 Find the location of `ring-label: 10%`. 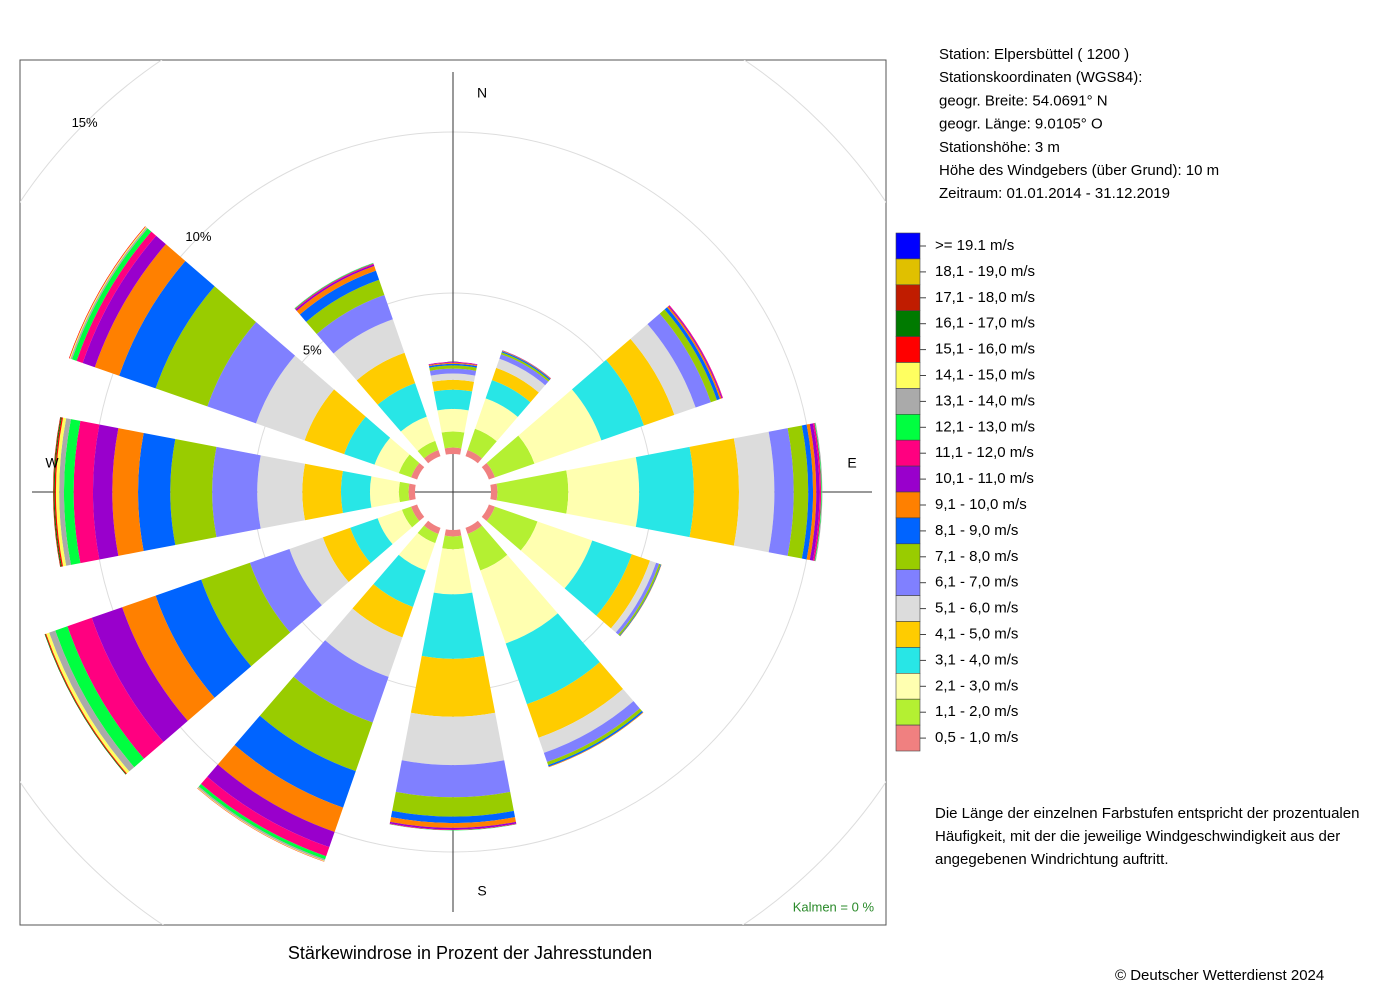

ring-label: 10% is located at coordinates (198, 236).